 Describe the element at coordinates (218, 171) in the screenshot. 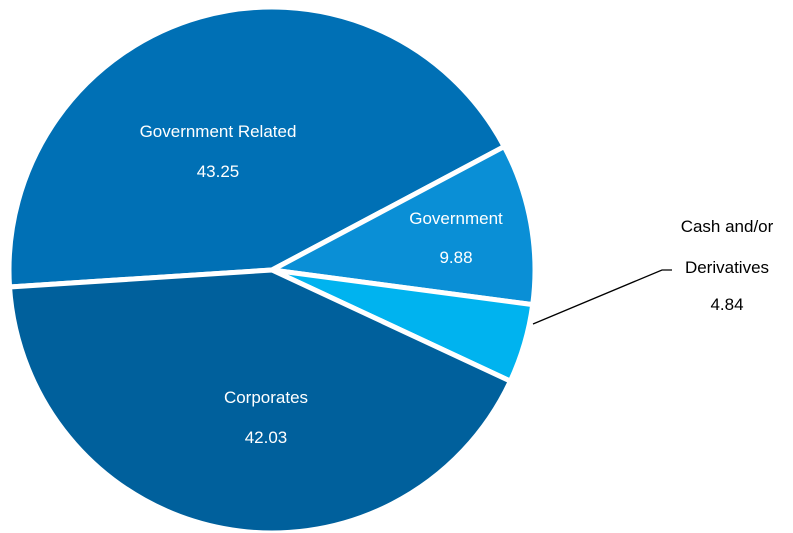

I see `slice-value-government-related: 43.25` at that location.